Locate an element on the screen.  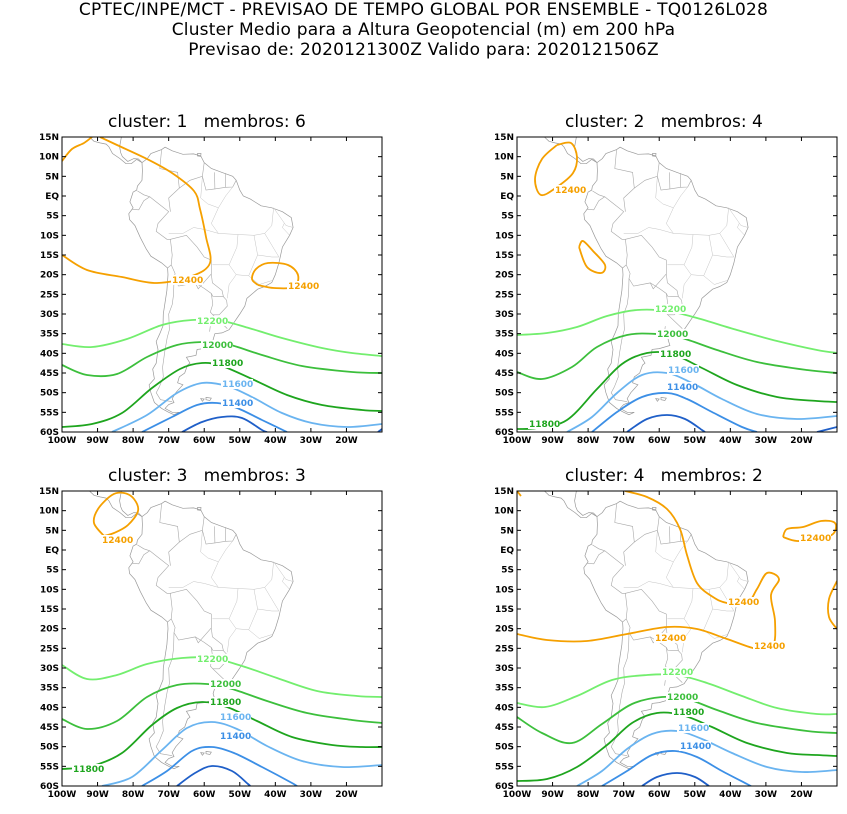
lat-label: 50S is located at coordinates (504, 394).